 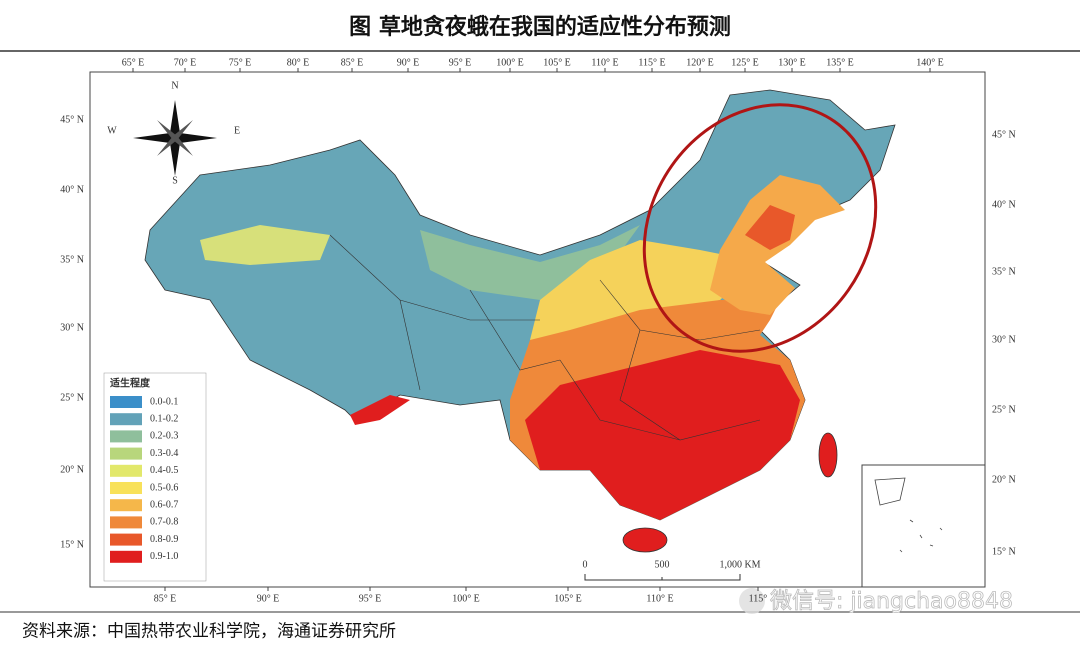 What do you see at coordinates (645, 540) in the screenshot?
I see `hainan` at bounding box center [645, 540].